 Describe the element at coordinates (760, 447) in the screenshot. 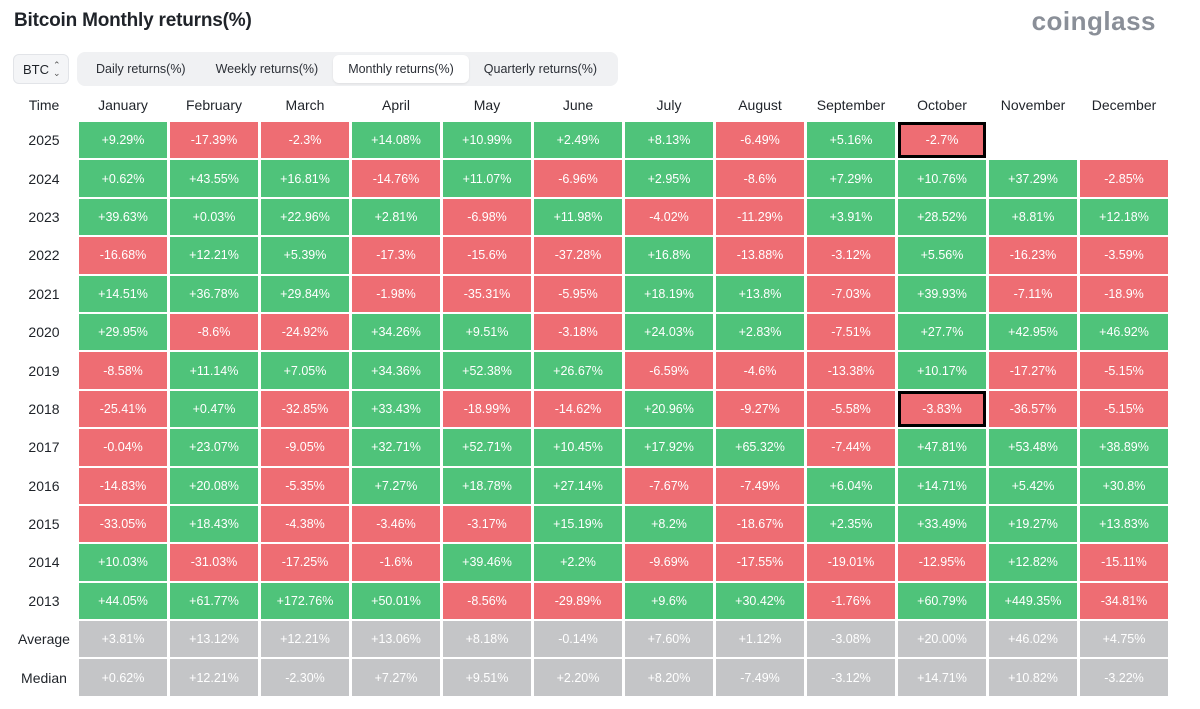

I see `return-cell: +65.32%` at that location.